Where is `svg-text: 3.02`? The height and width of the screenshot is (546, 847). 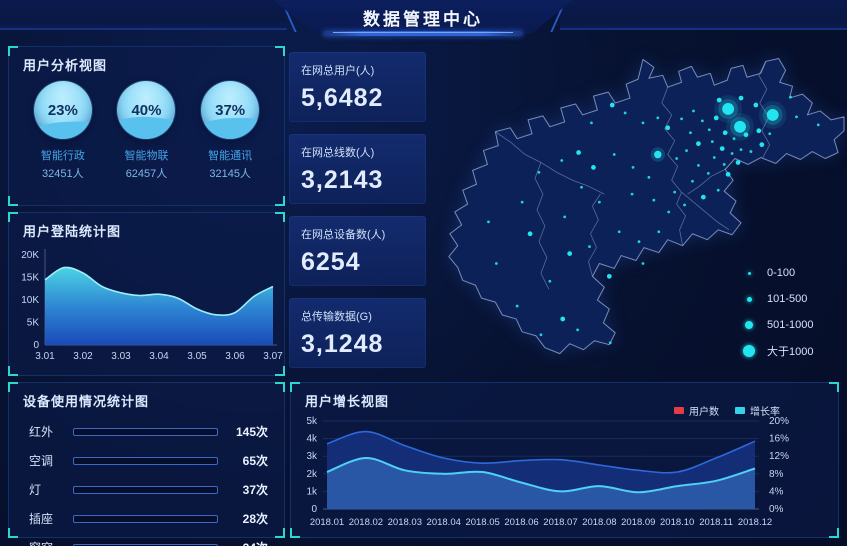
svg-text: 3.02 is located at coordinates (83, 356).